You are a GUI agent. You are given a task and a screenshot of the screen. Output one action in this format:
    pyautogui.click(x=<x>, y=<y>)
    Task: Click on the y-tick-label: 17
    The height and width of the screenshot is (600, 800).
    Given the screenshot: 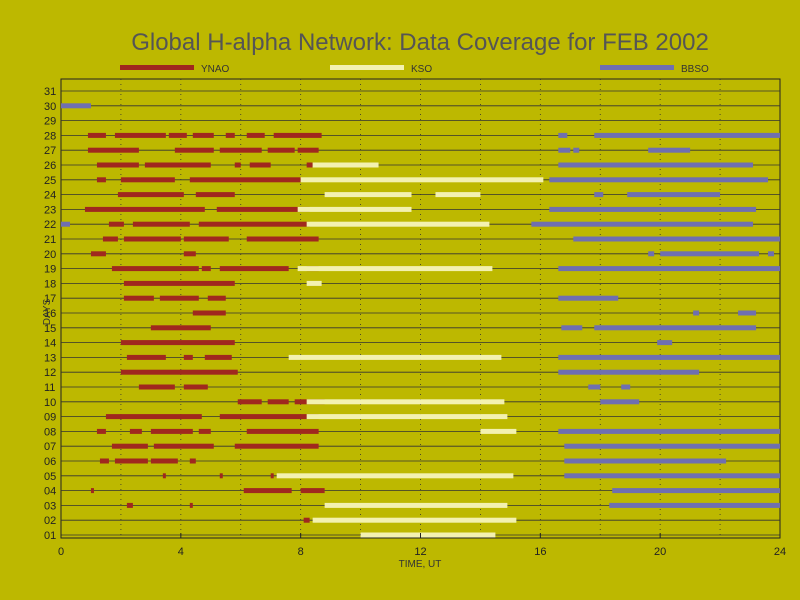 What is the action you would take?
    pyautogui.click(x=50, y=299)
    